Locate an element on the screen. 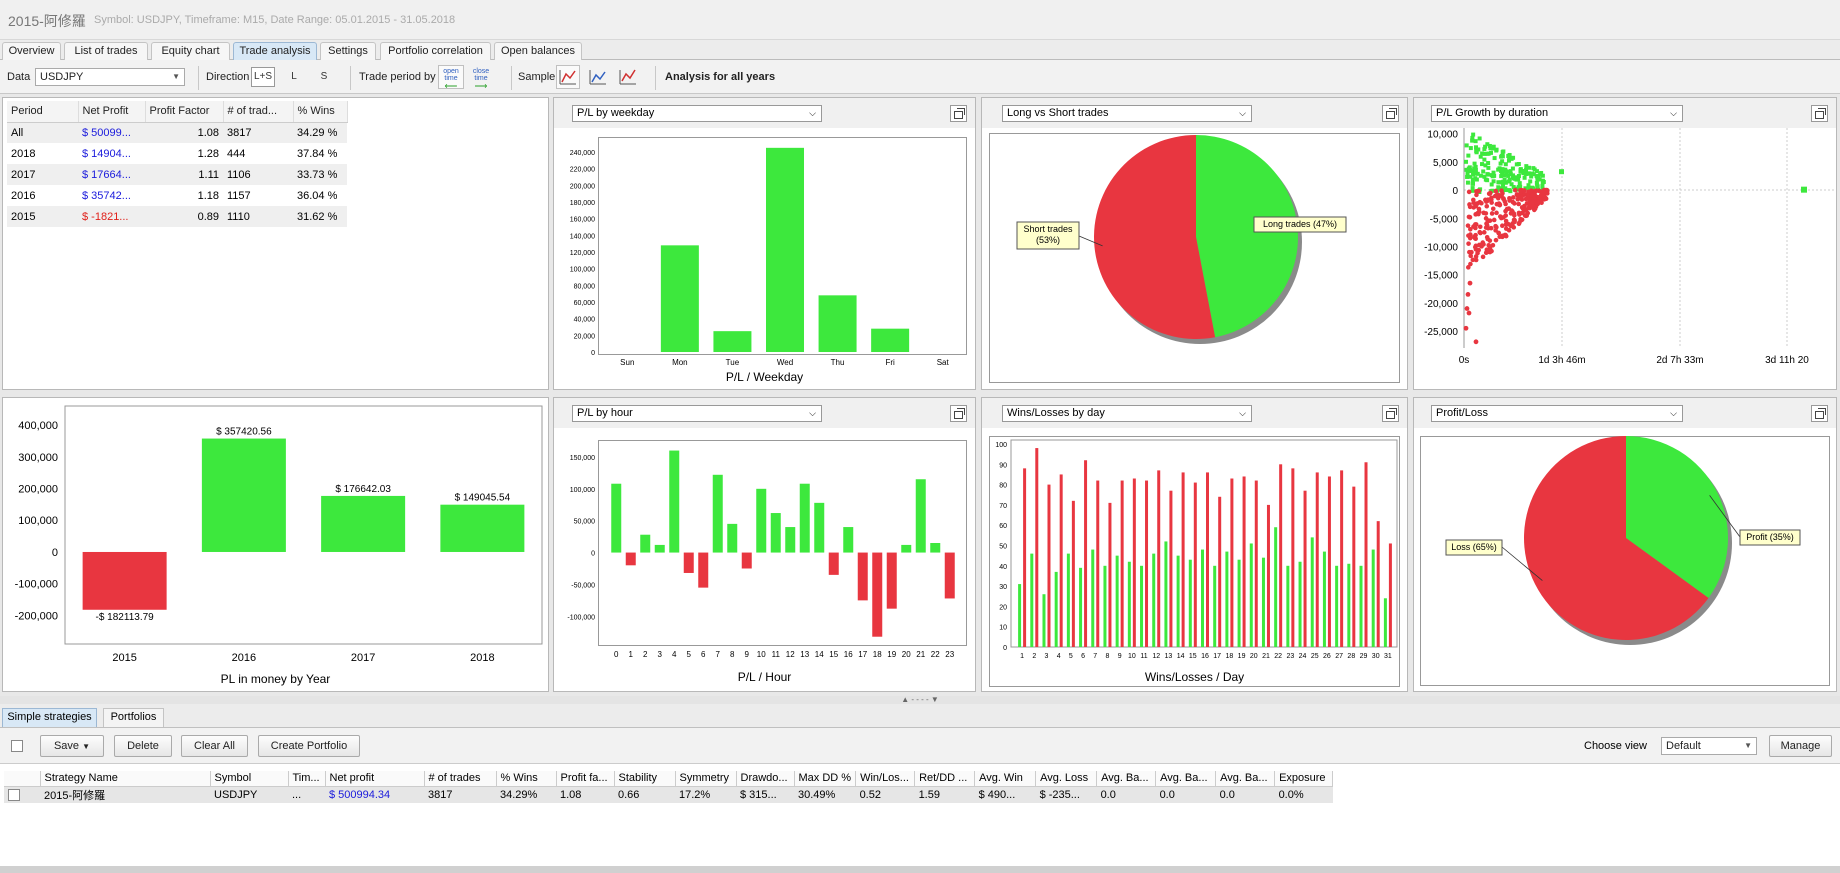 The height and width of the screenshot is (873, 1840). direction-short-button: S is located at coordinates (324, 76).